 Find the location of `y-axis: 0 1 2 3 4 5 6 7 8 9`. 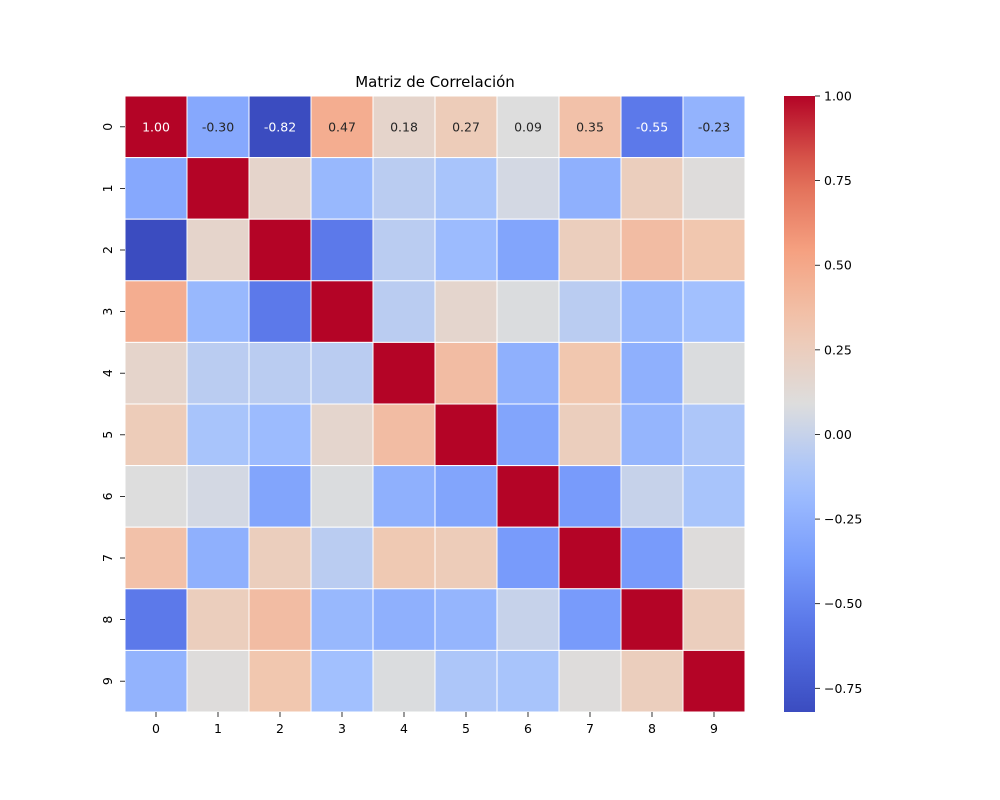

y-axis: 0 1 2 3 4 5 6 7 8 9 is located at coordinates (112, 404).